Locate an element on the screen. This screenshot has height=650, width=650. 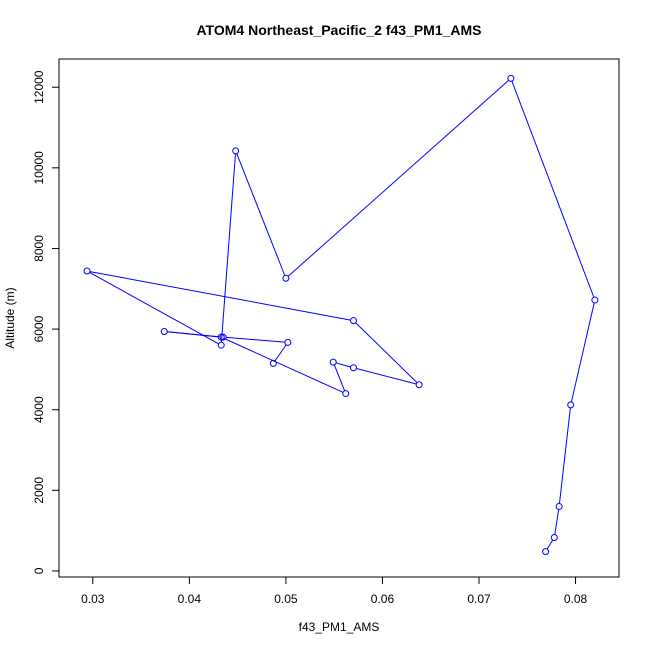
y-tick-label: 10000 is located at coordinates (39, 168).